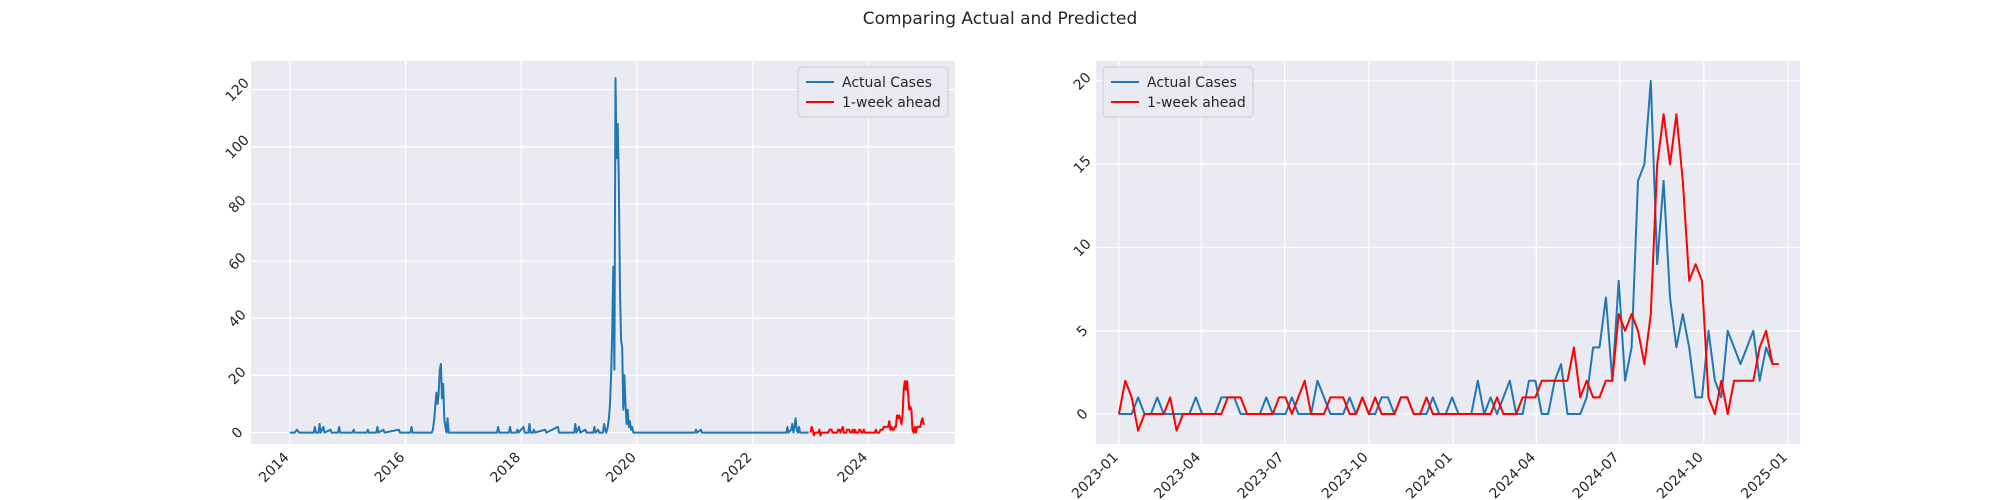  Describe the element at coordinates (1000, 19) in the screenshot. I see `figure-title: Comparing Actual and Predicted` at that location.